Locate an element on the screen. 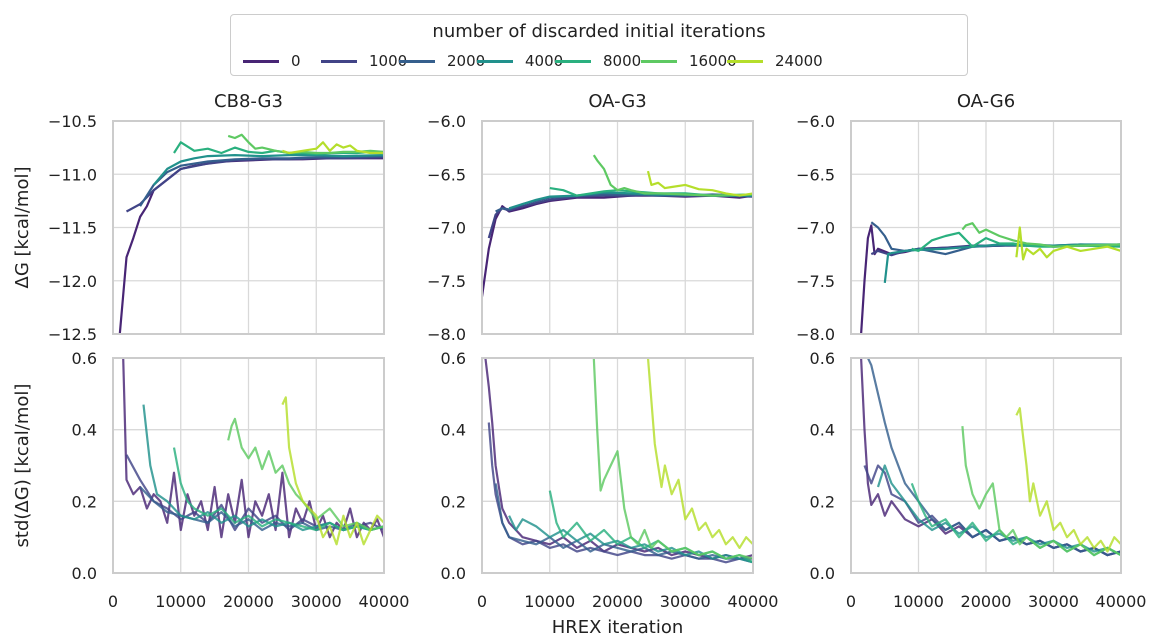 The height and width of the screenshot is (638, 1150). legend-entry-1000: 1000 is located at coordinates (364, 61).